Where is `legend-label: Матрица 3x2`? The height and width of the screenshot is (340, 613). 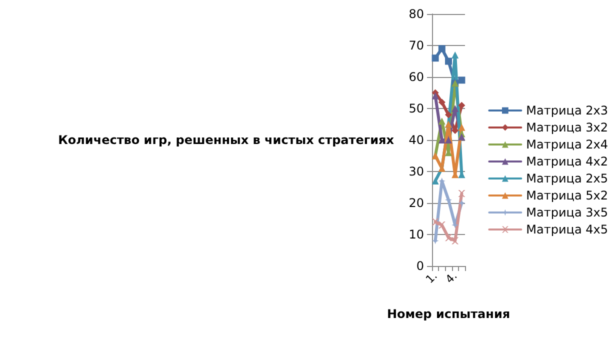
legend-label: Матрица 3x2 is located at coordinates (567, 127).